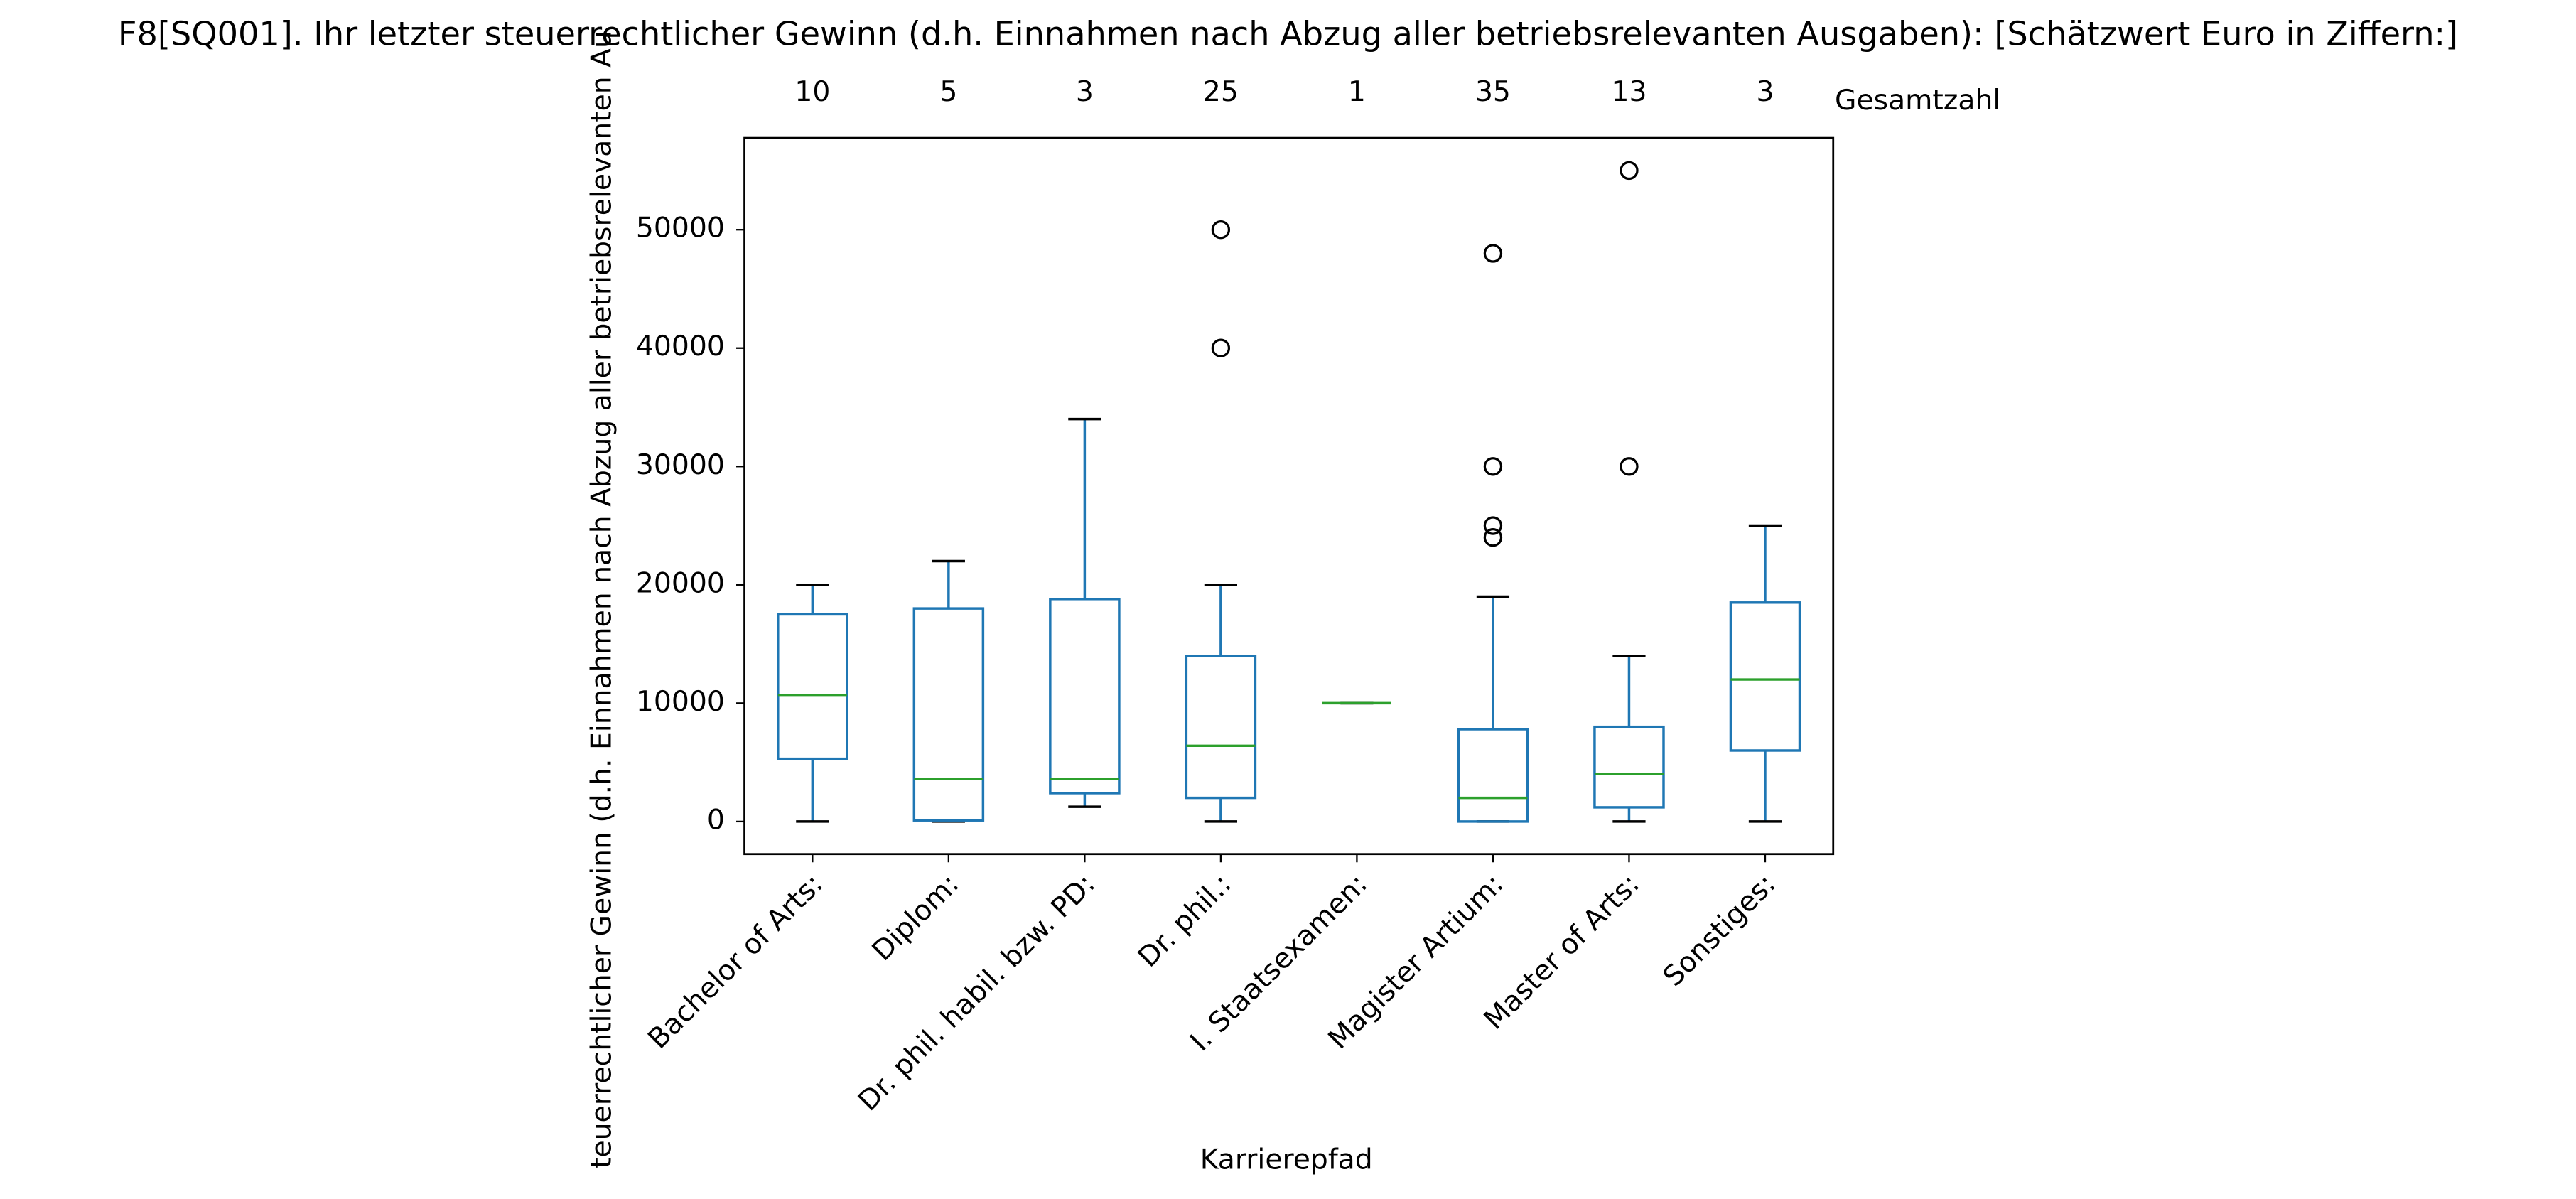 Image resolution: width=2576 pixels, height=1199 pixels. What do you see at coordinates (948, 92) in the screenshot?
I see `count-label: 5` at bounding box center [948, 92].